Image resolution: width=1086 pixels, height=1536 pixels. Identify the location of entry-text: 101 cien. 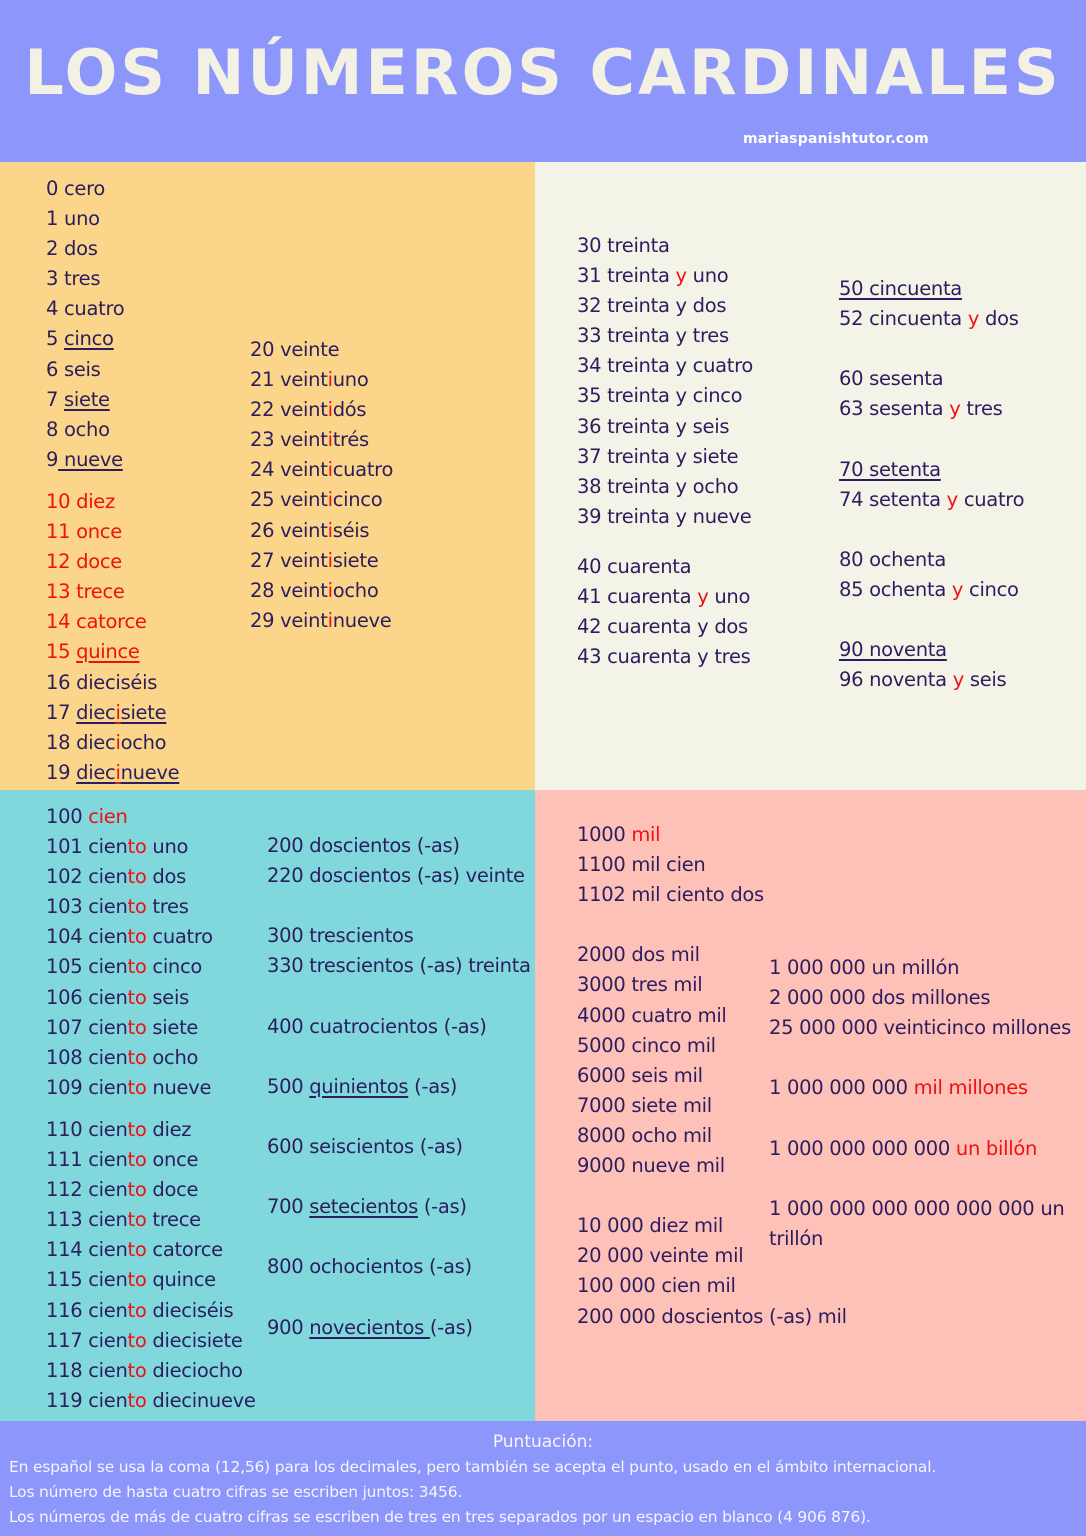
(87, 847).